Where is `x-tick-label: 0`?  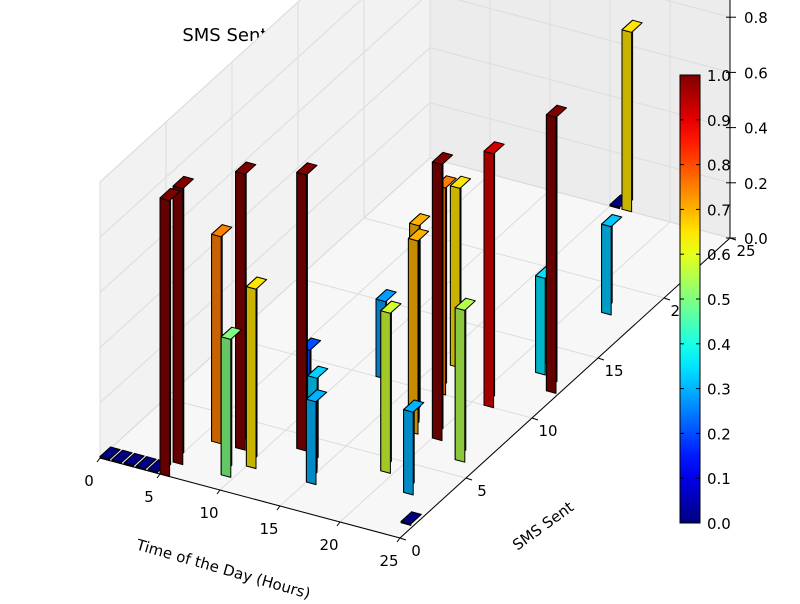
x-tick-label: 0 is located at coordinates (89, 481).